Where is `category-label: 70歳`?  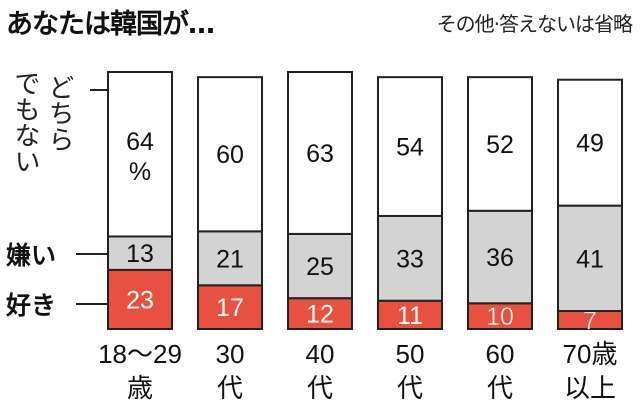
category-label: 70歳 is located at coordinates (590, 354).